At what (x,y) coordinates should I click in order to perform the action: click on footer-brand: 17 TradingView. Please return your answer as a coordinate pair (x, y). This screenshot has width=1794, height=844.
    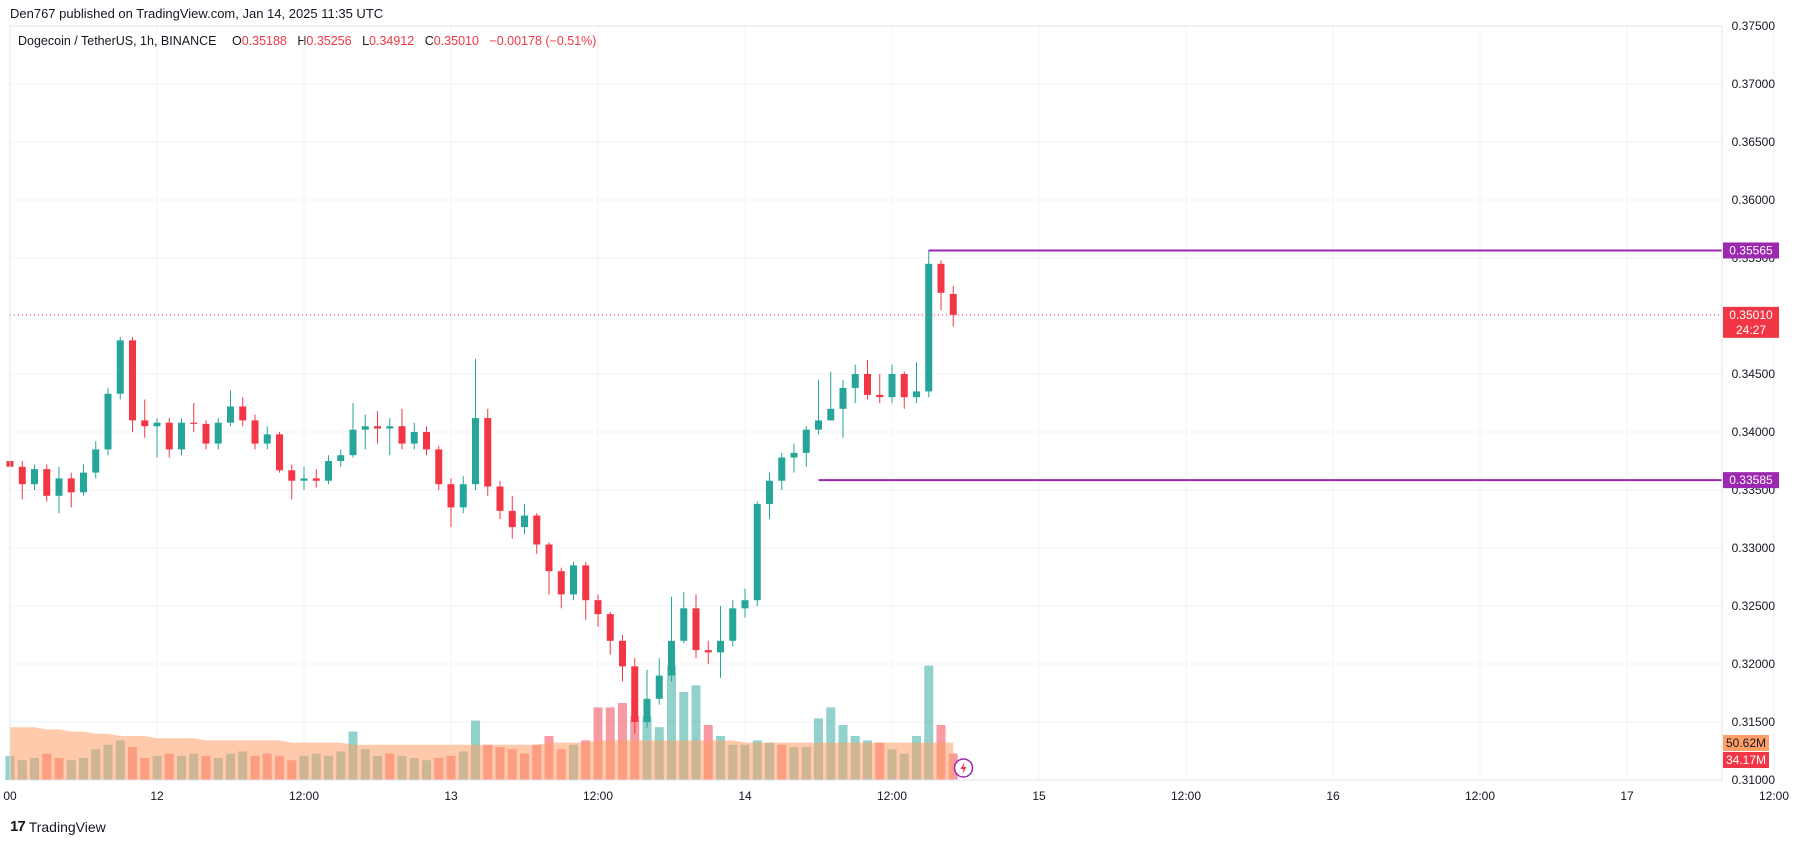
    Looking at the image, I should click on (58, 826).